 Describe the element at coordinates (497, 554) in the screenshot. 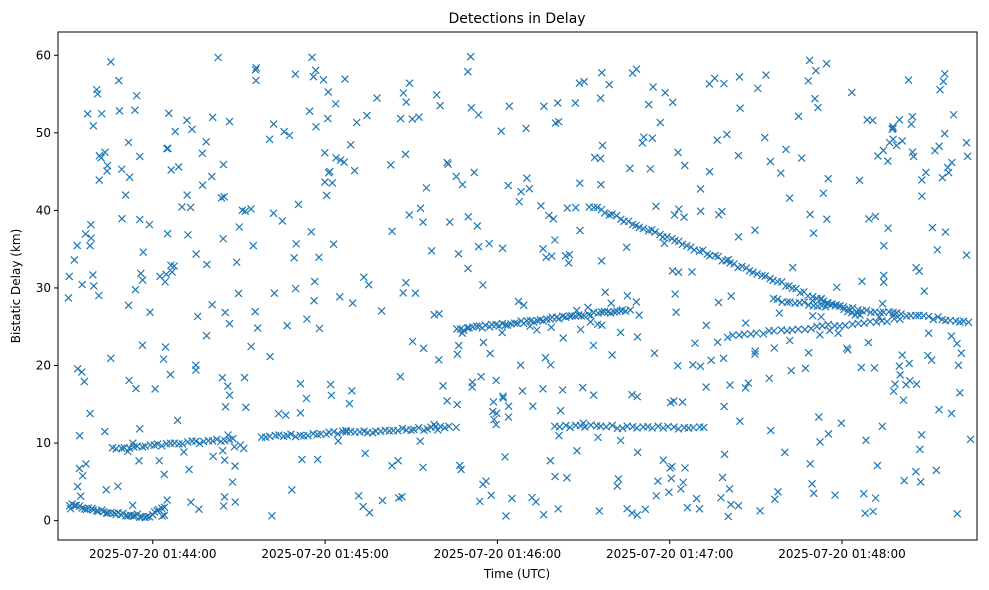

I see `x-tick-label: 2025-07-20 01:46:00` at that location.